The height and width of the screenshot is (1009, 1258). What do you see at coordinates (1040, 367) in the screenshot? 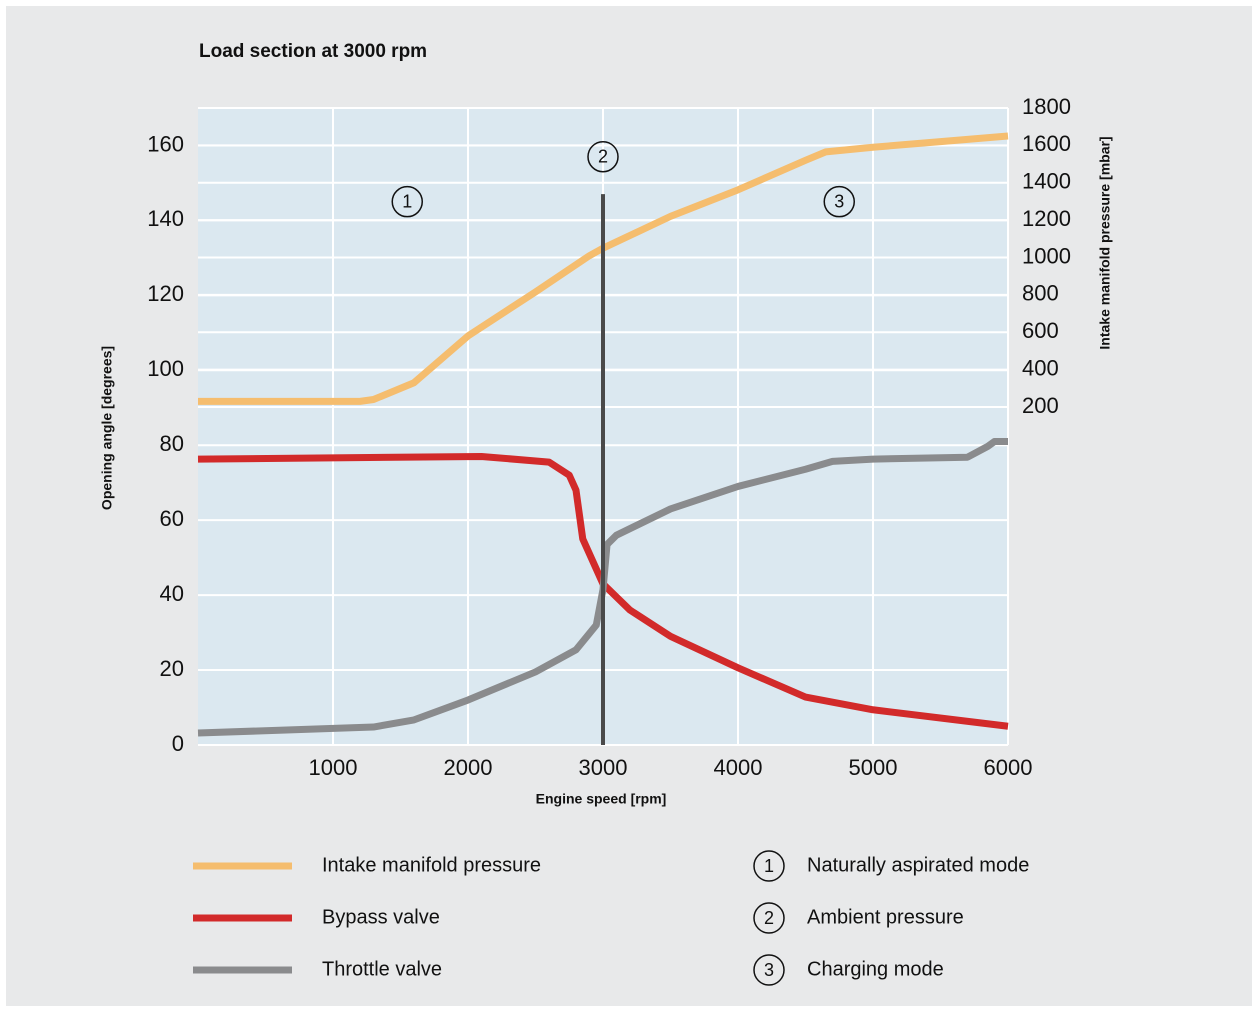
I see `y2-tick-label: 400` at bounding box center [1040, 367].